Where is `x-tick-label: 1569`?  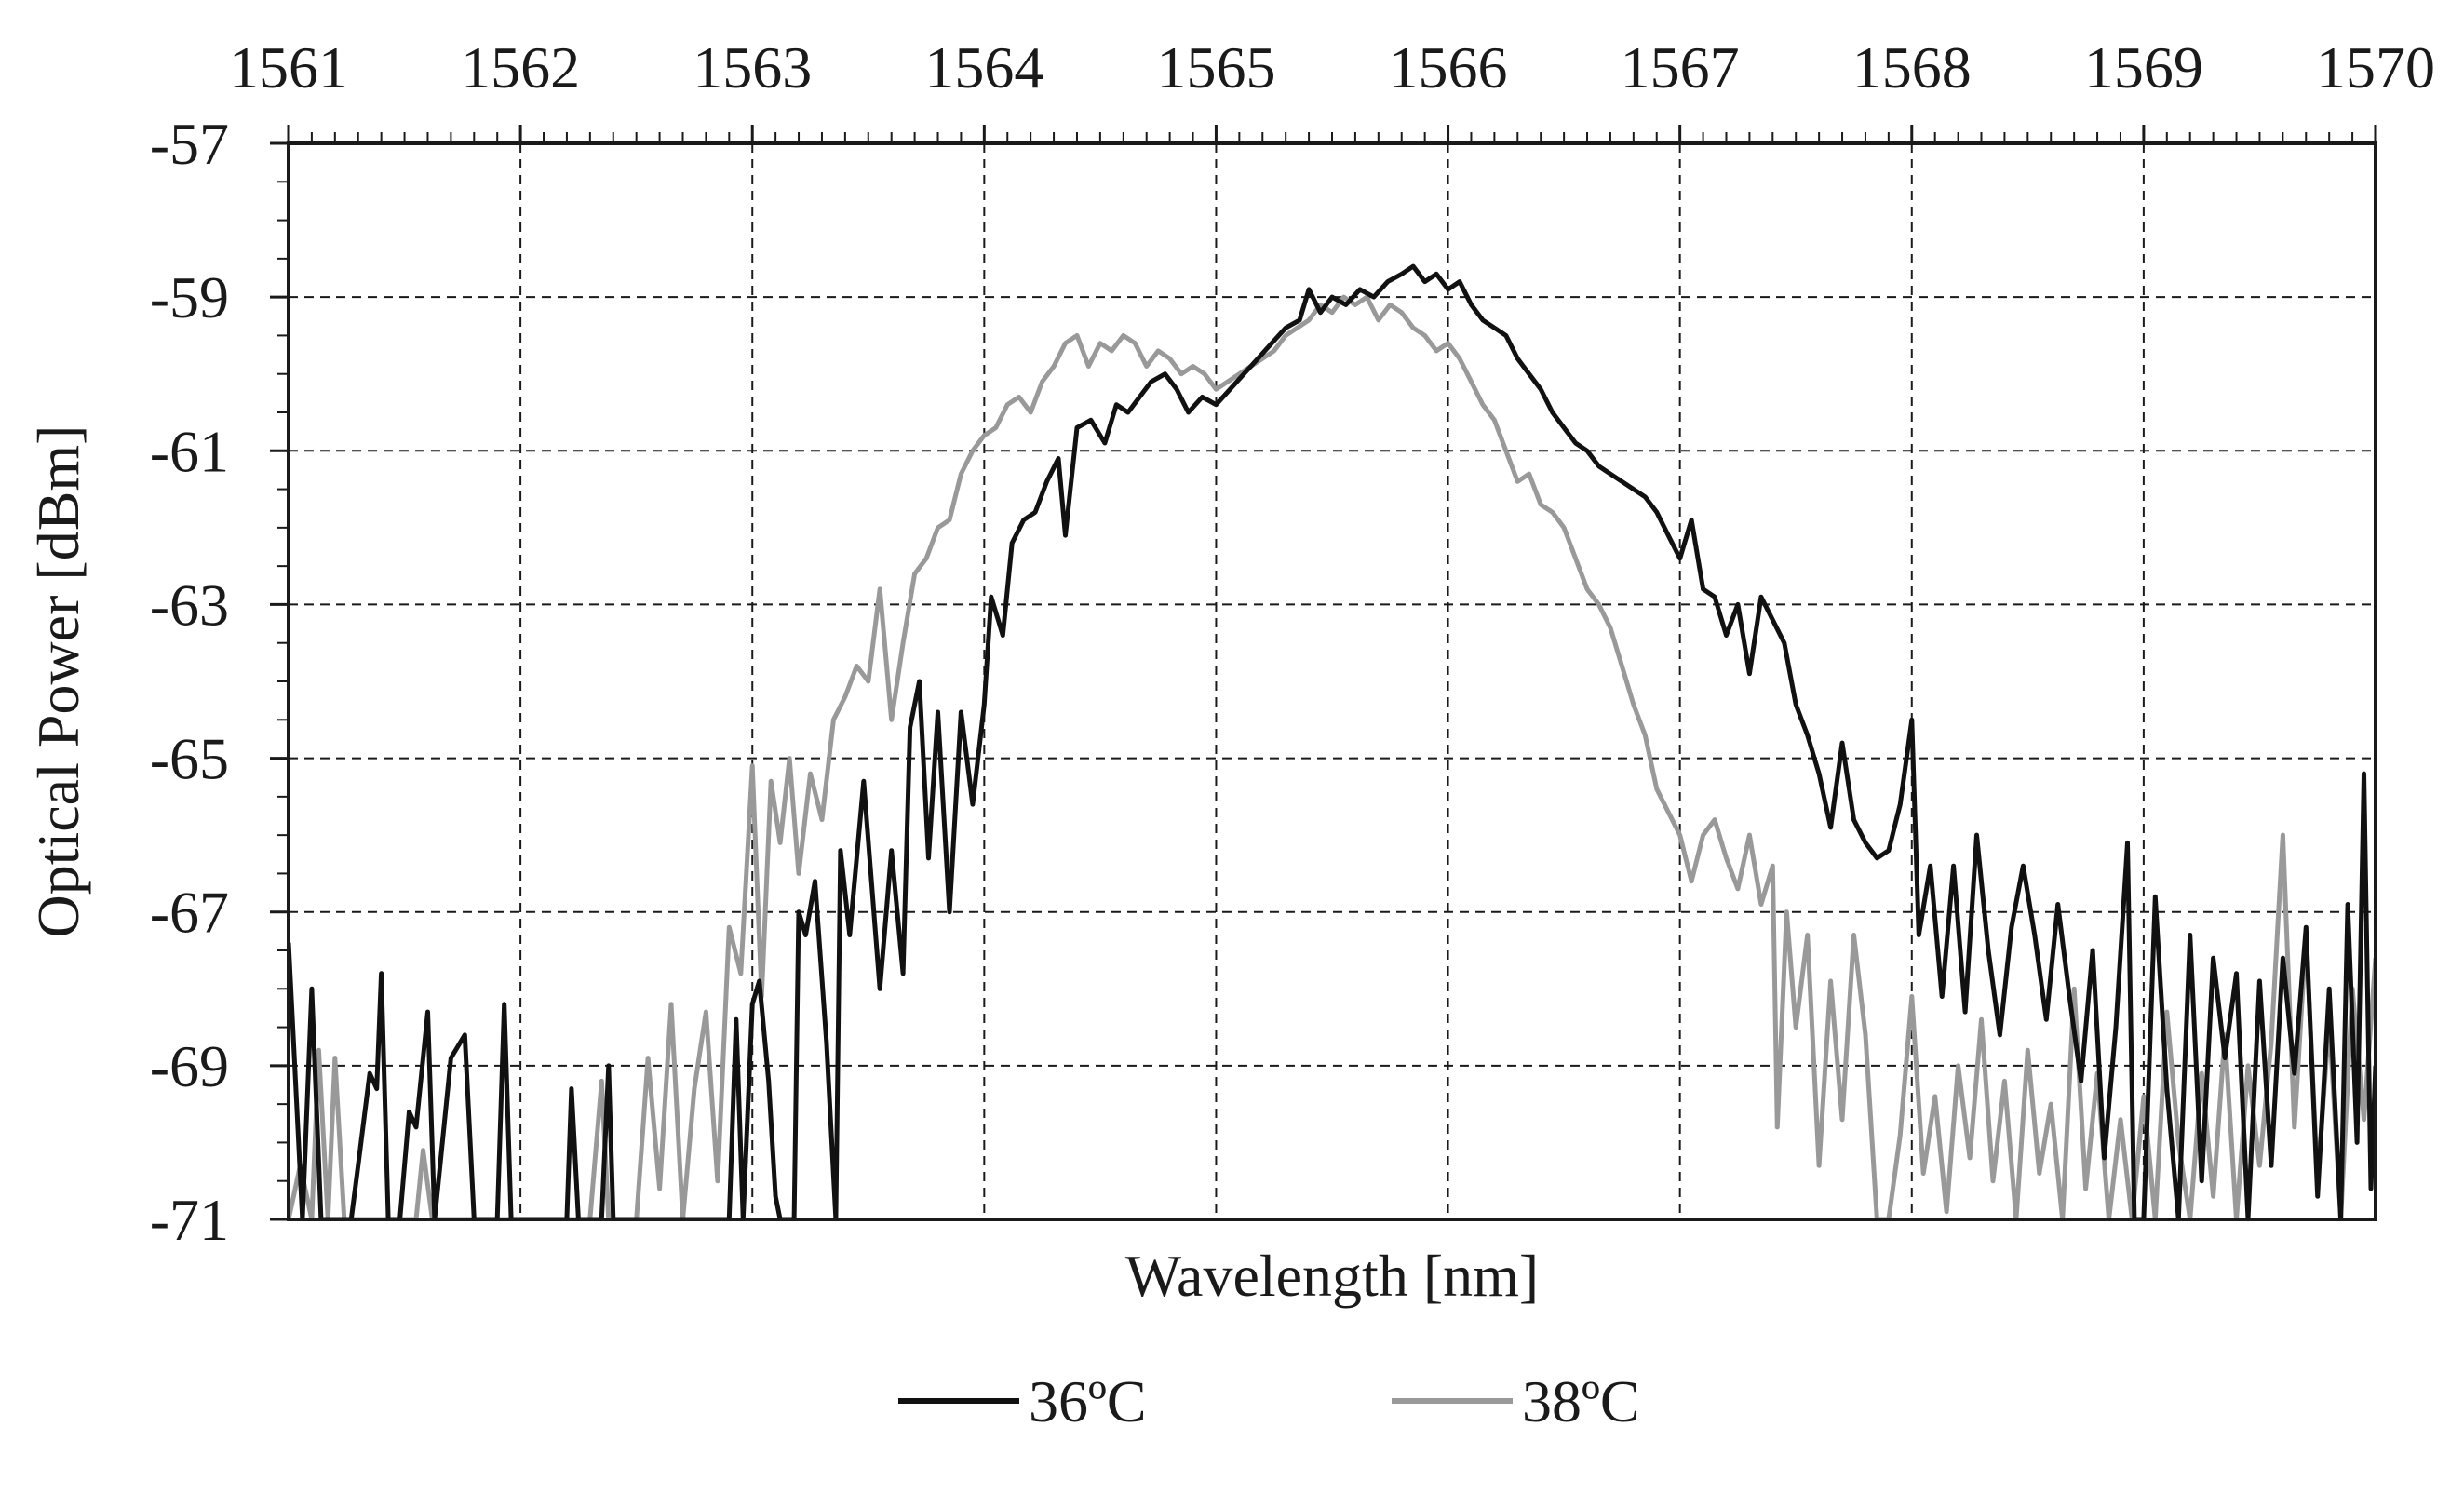 x-tick-label: 1569 is located at coordinates (2143, 67).